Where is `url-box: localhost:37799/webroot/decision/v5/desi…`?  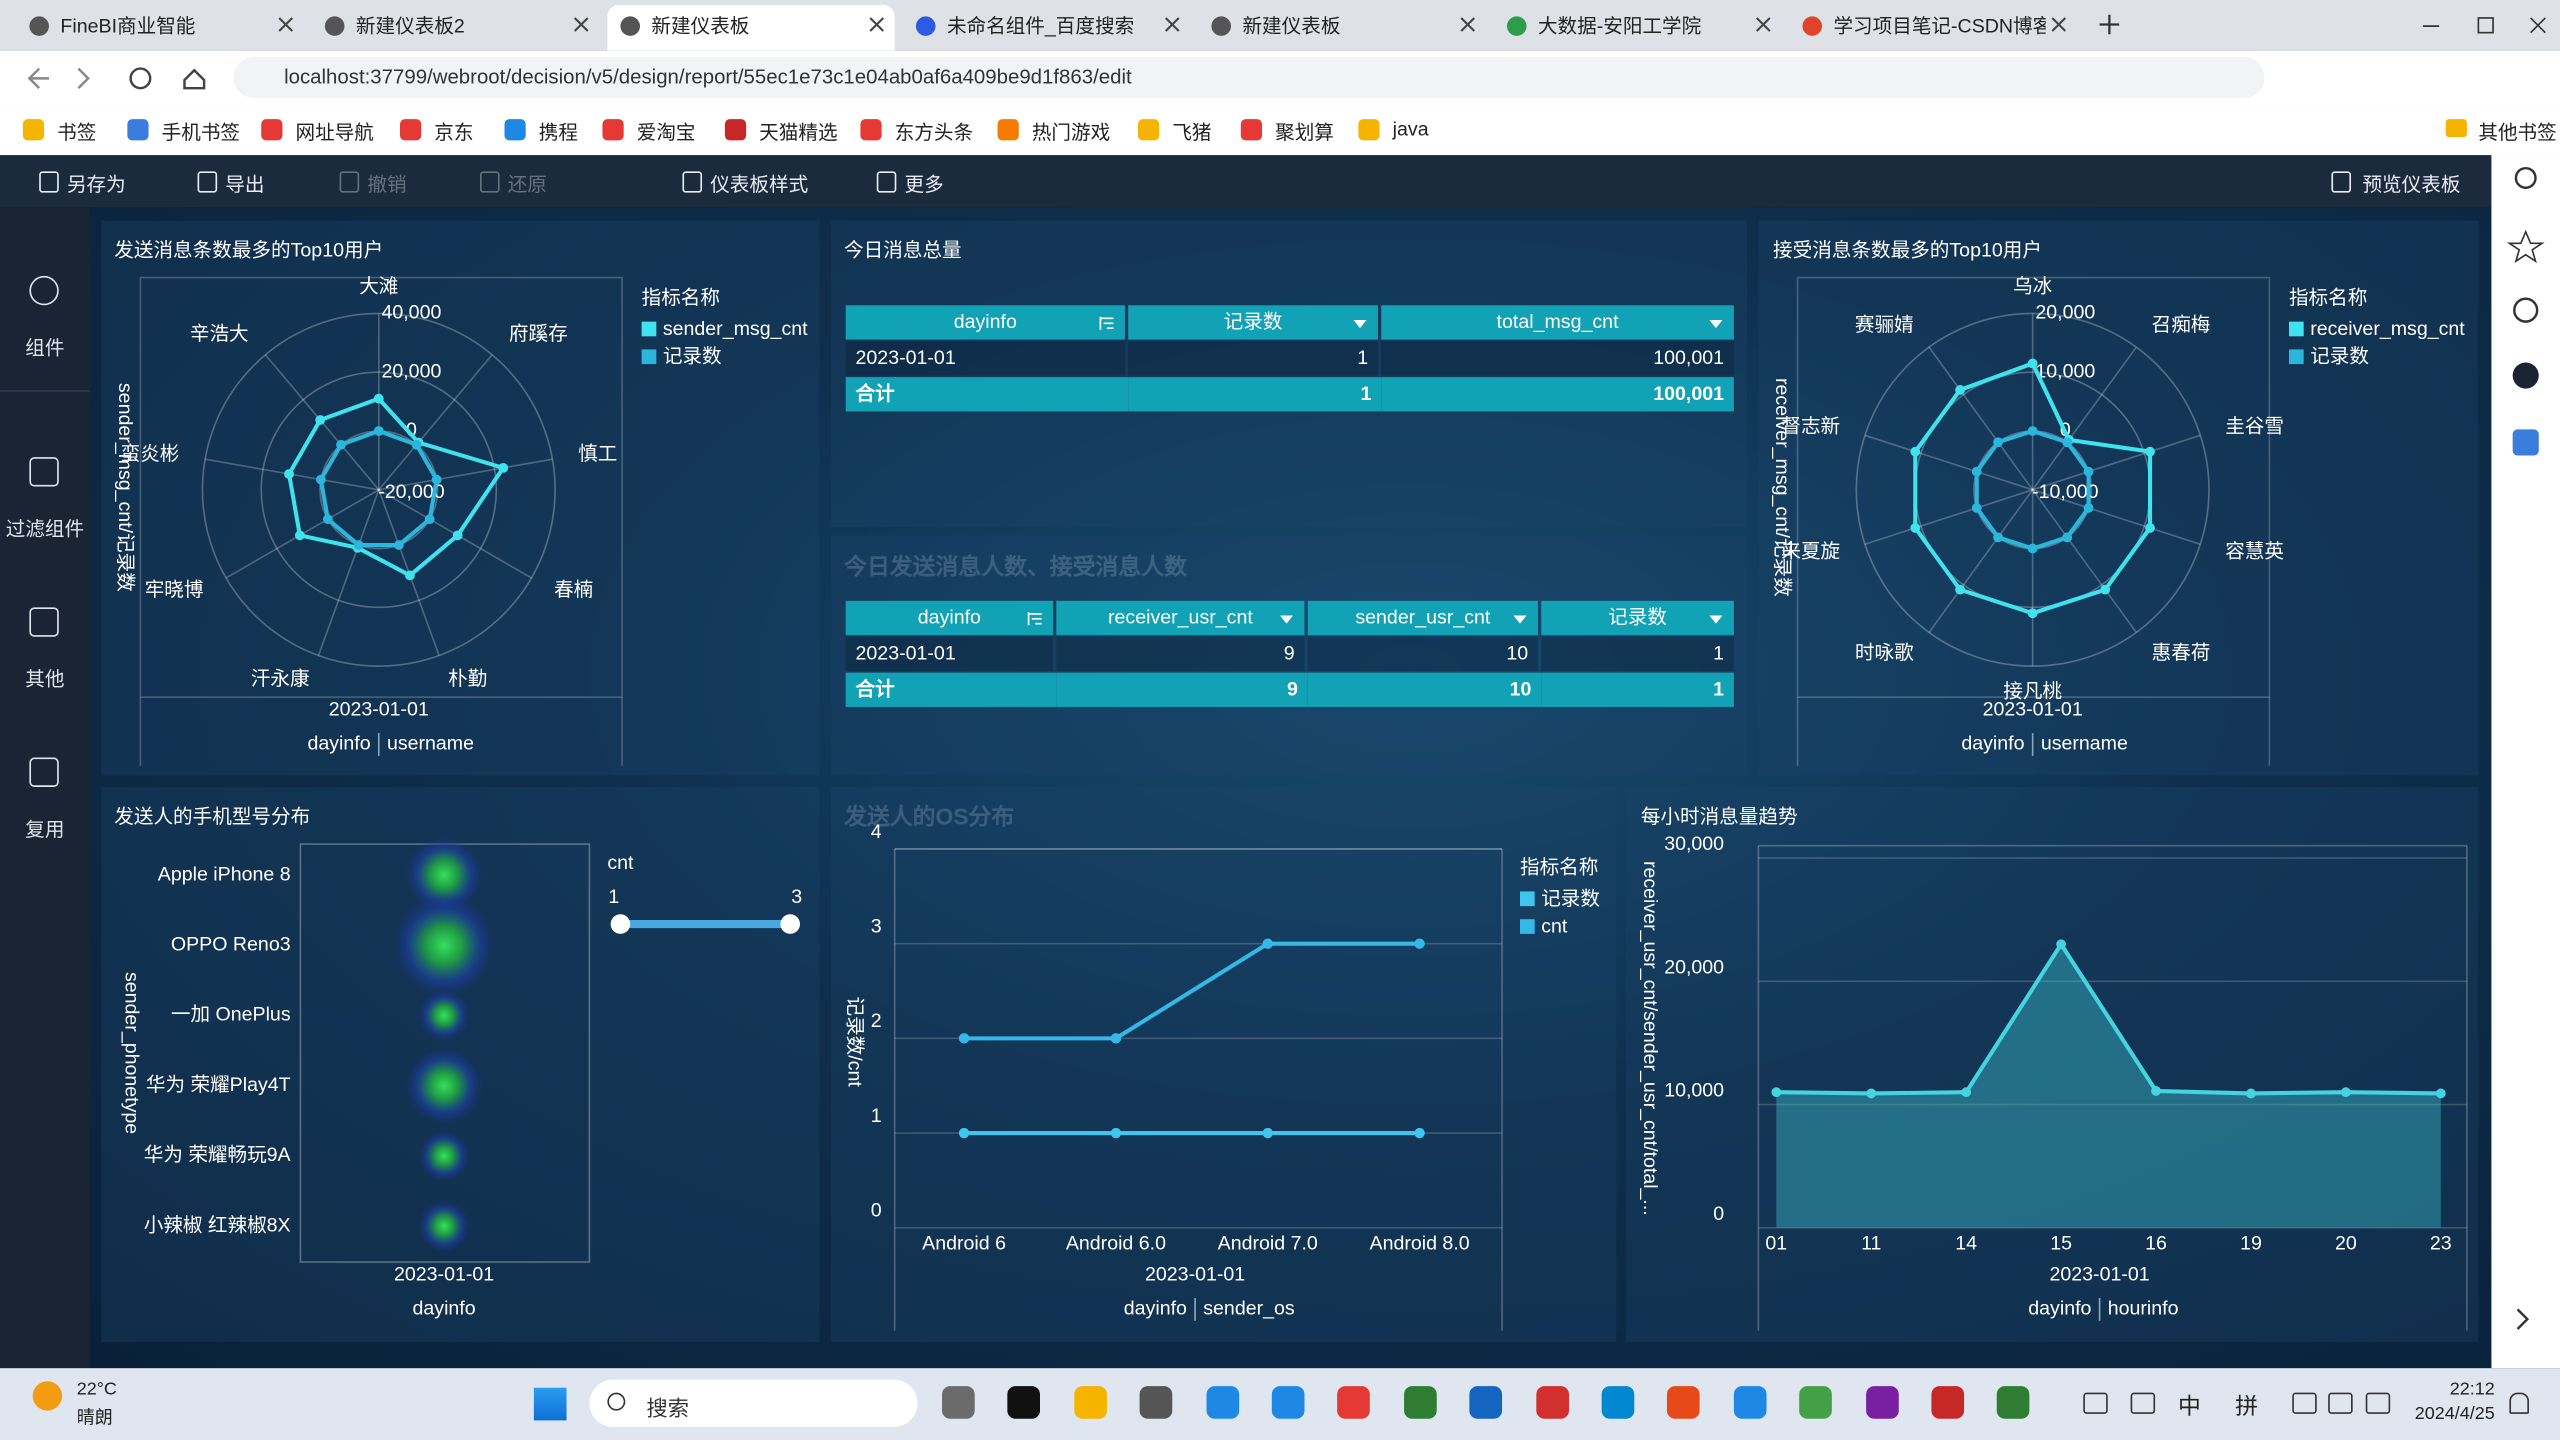 url-box: localhost:37799/webroot/decision/v5/desi… is located at coordinates (1249, 77).